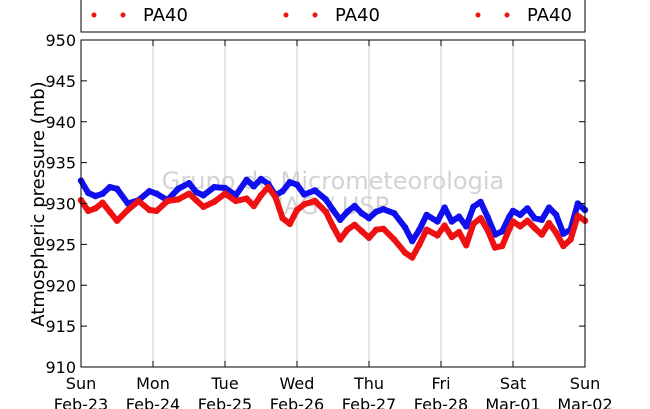  I want to click on x-tick-label-day: Thu, so click(368, 383).